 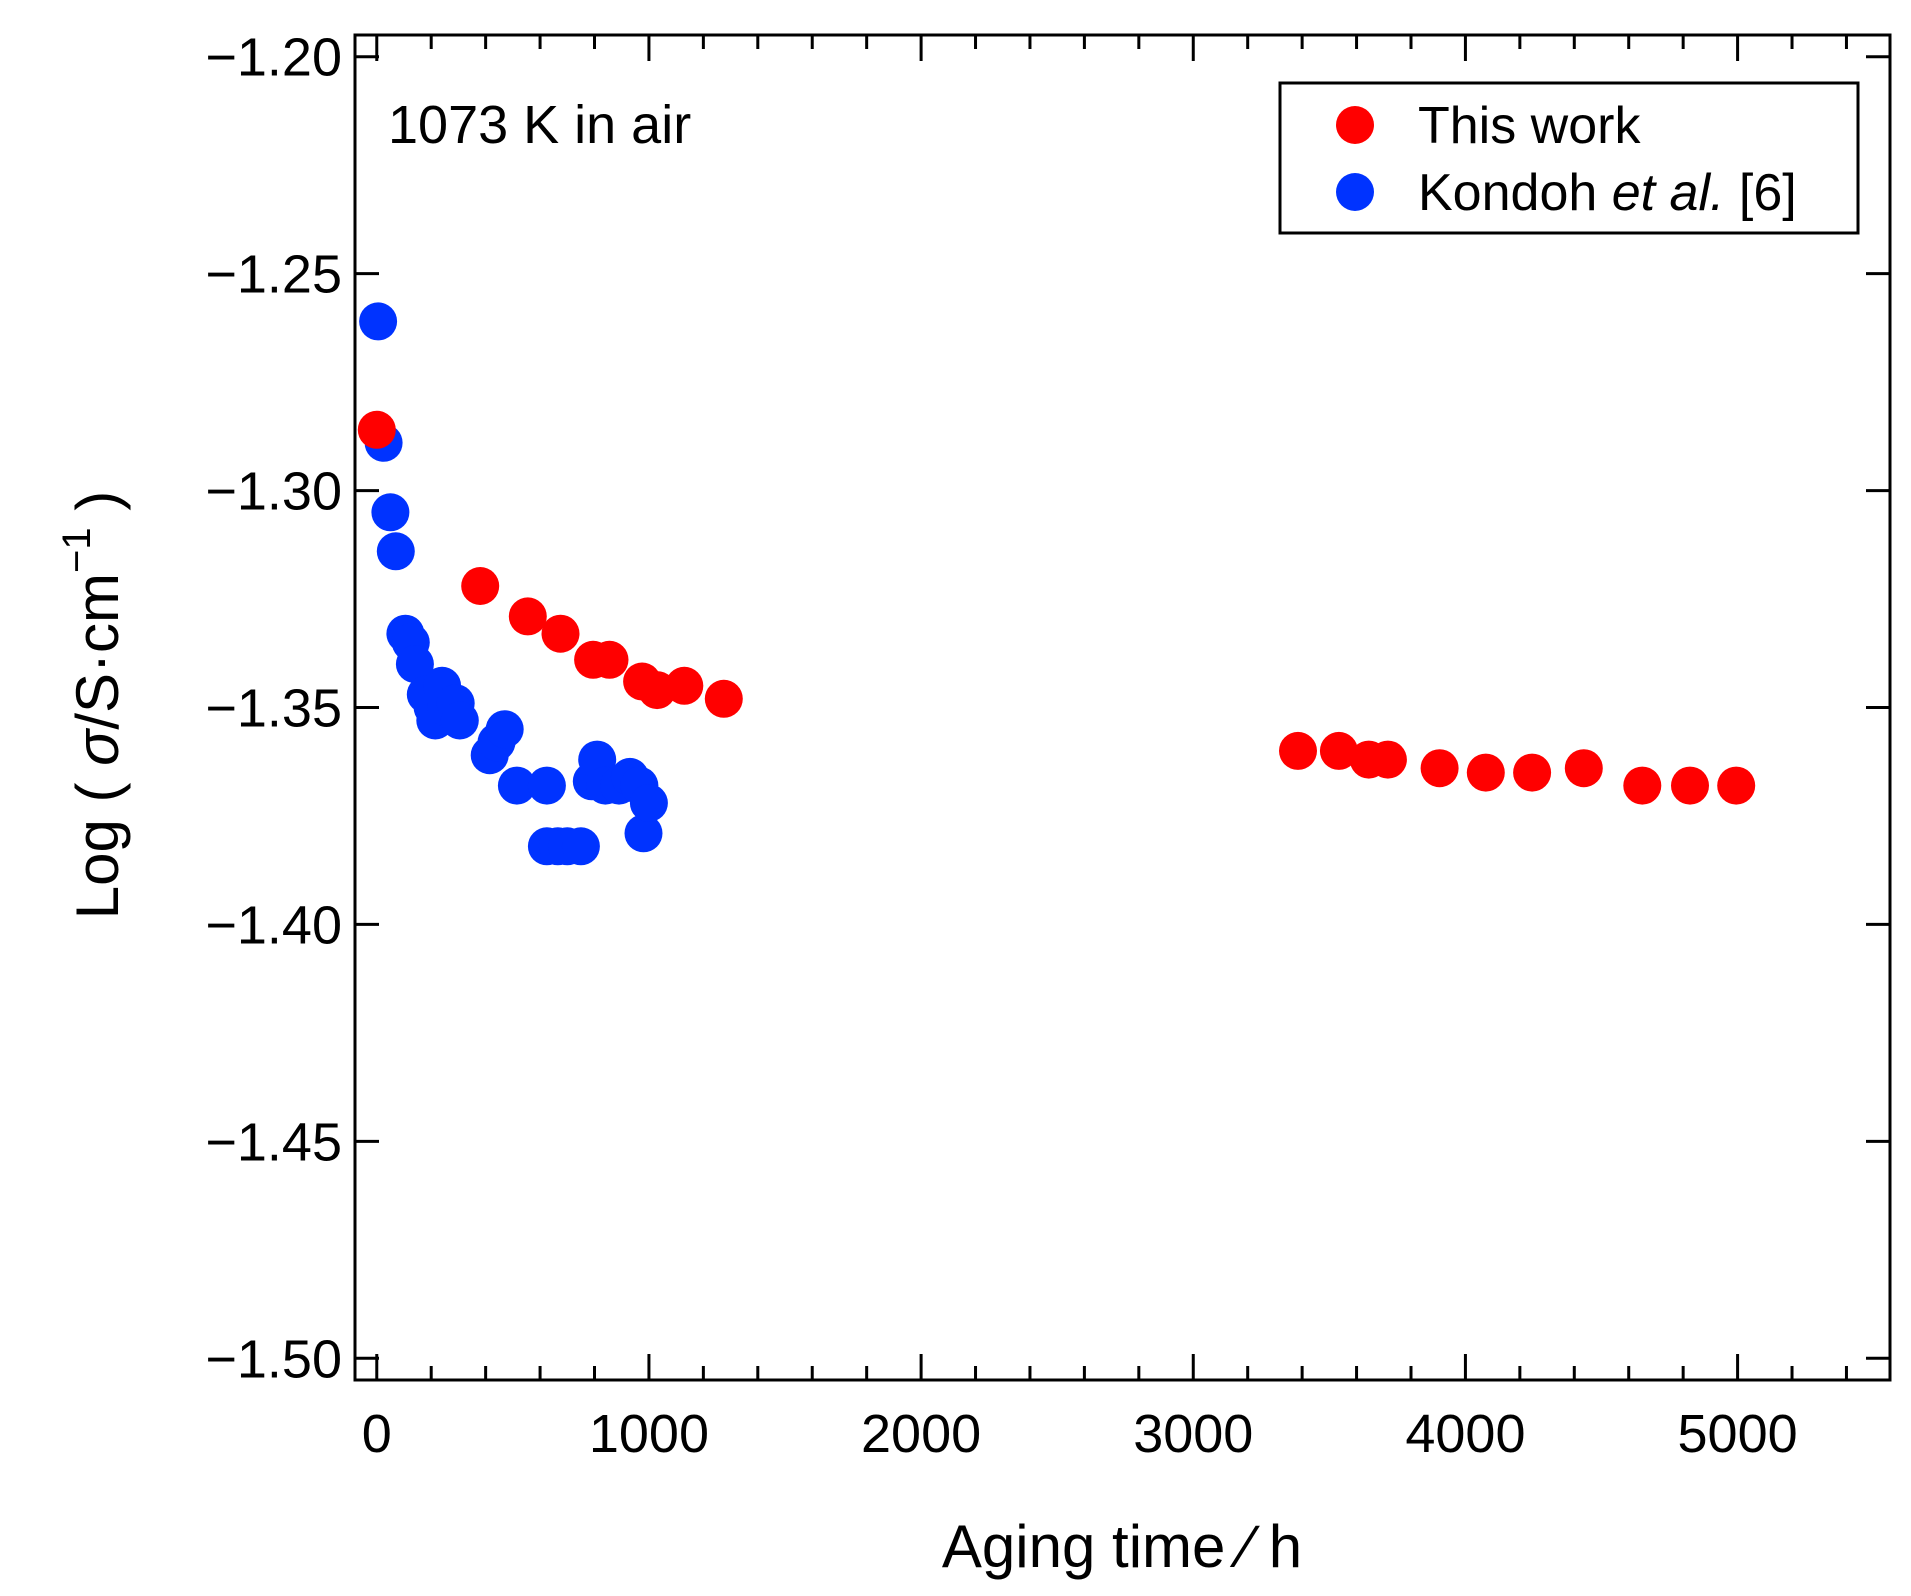 What do you see at coordinates (273, 1142) in the screenshot?
I see `y-tick-label: −1.45` at bounding box center [273, 1142].